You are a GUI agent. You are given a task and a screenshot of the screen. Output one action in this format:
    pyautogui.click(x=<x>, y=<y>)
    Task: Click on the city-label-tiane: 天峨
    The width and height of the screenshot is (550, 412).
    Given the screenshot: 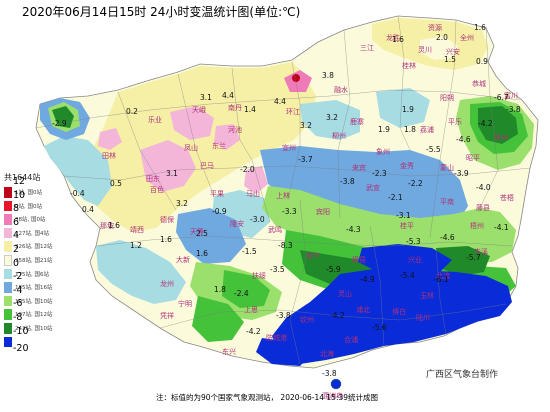 What is the action you would take?
    pyautogui.click(x=199, y=109)
    